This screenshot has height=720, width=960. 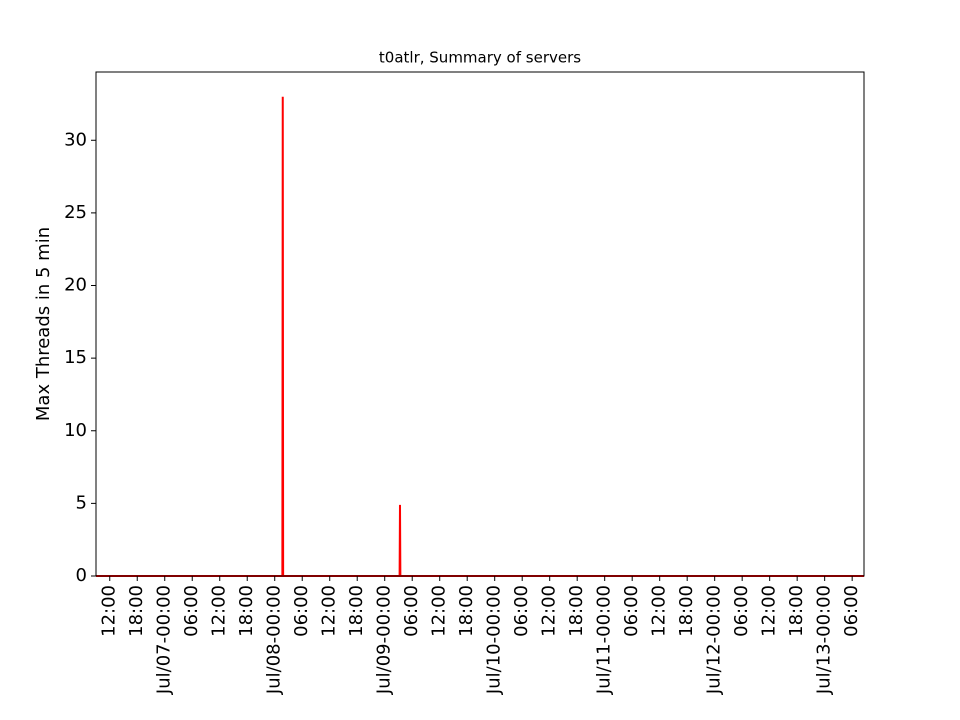 I want to click on y-tick-label: 0, so click(x=81, y=575).